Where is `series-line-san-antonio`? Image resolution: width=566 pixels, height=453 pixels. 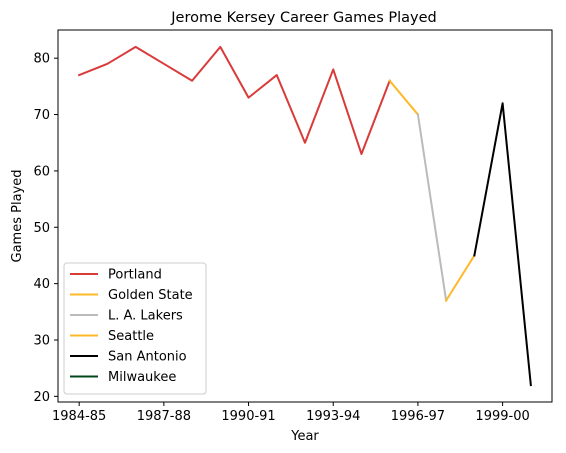
series-line-san-antonio is located at coordinates (502, 244).